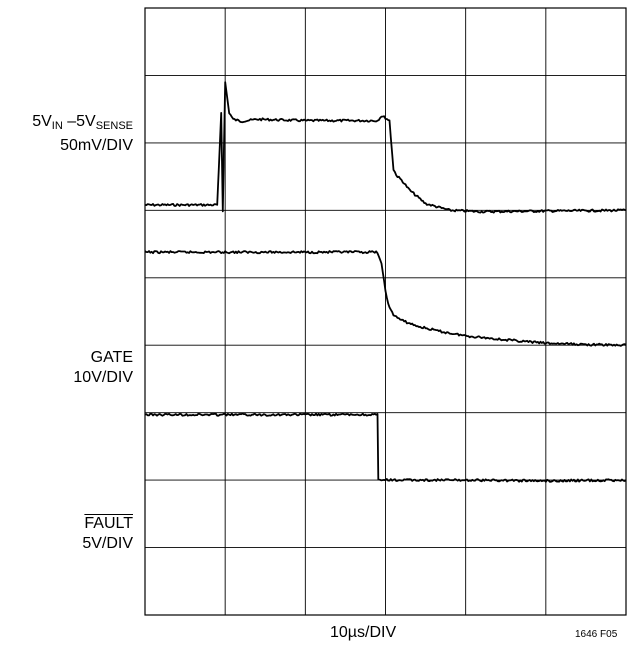  What do you see at coordinates (107, 543) in the screenshot?
I see `channel3-scale: 5V/DIV` at bounding box center [107, 543].